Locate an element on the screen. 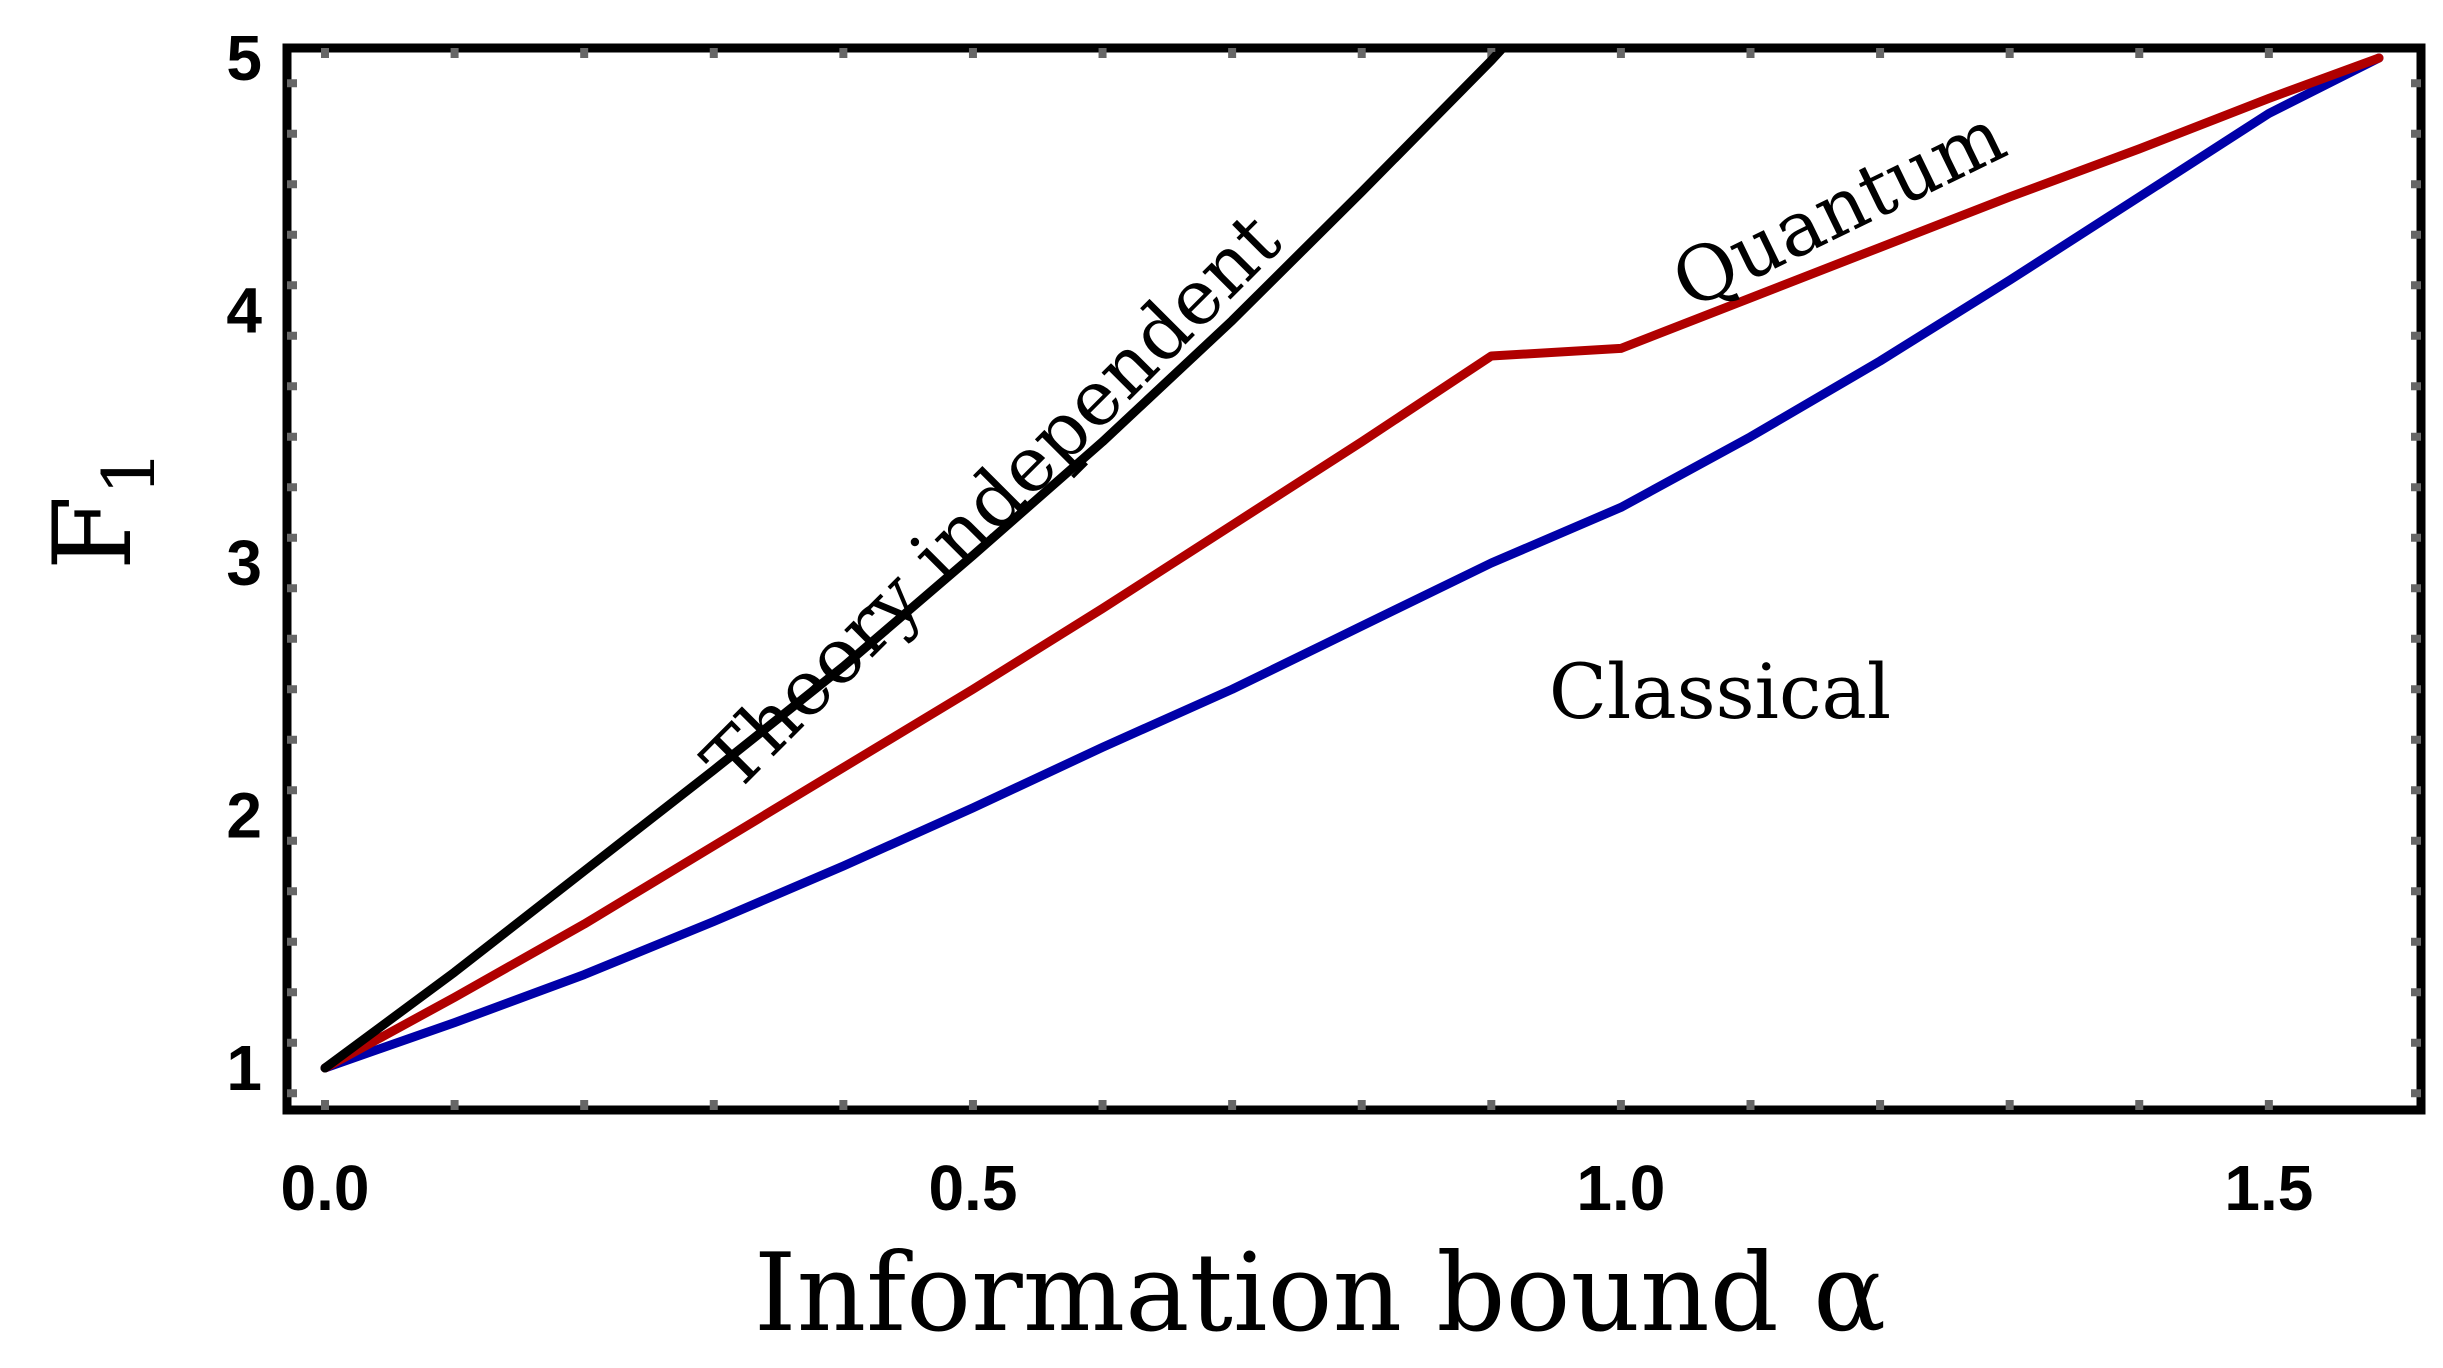  label-quantum: Quantum is located at coordinates (1838, 208).